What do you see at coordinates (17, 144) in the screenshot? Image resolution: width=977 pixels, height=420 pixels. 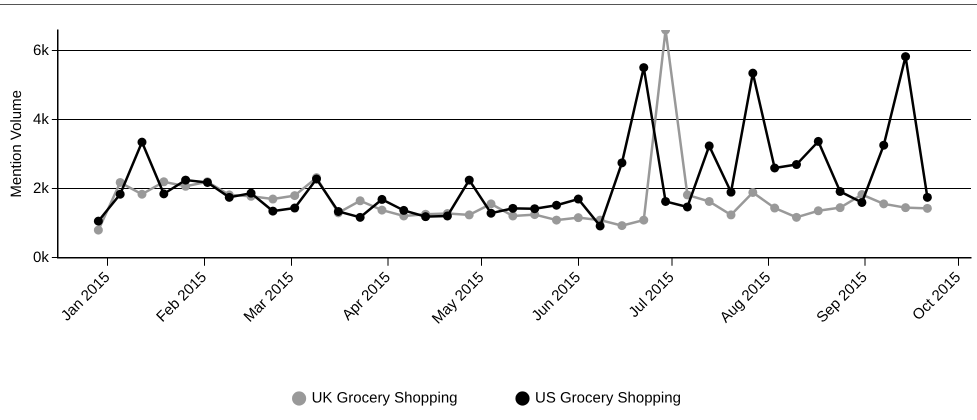 I see `y-axis-title: Mention Volume` at bounding box center [17, 144].